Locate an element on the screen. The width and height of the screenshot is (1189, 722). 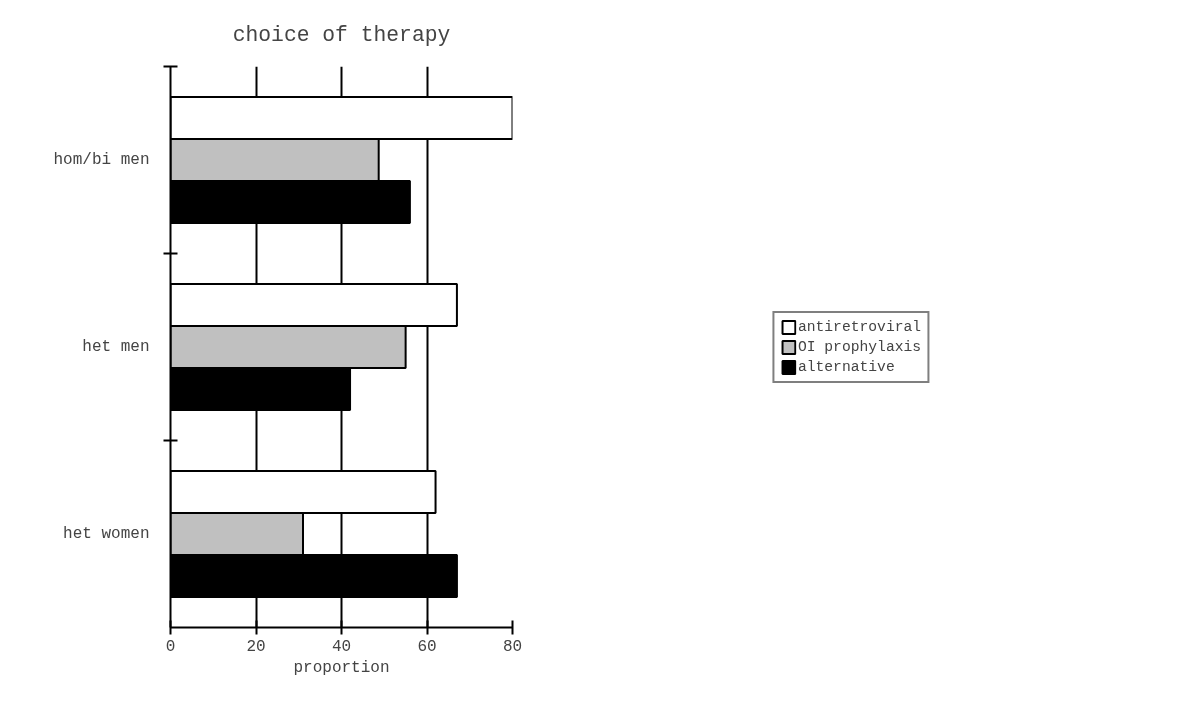
x-tick-label: 60 is located at coordinates (427, 646).